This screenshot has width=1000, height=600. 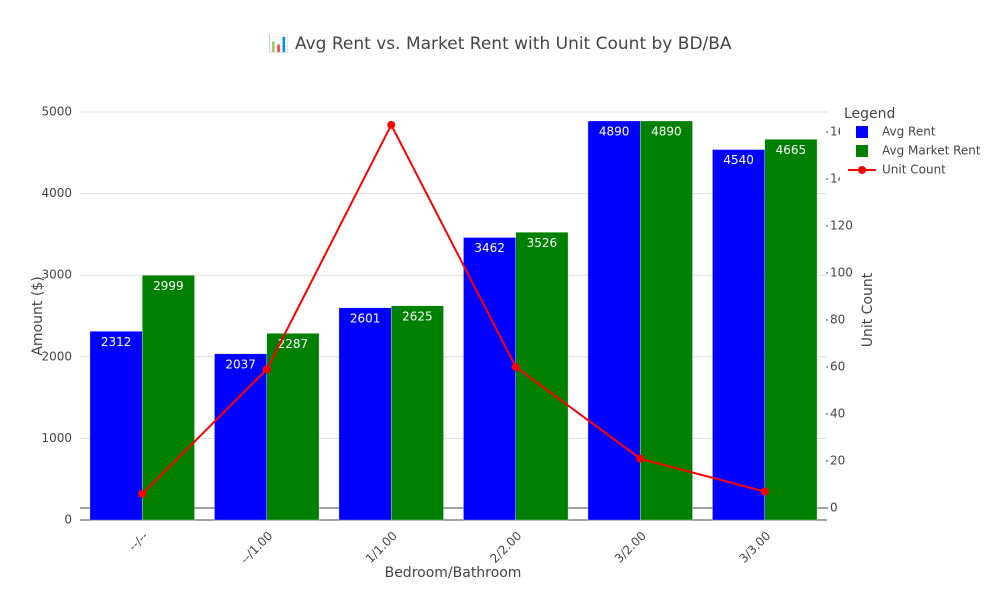 I want to click on x-tick-label: --/--, so click(x=138, y=541).